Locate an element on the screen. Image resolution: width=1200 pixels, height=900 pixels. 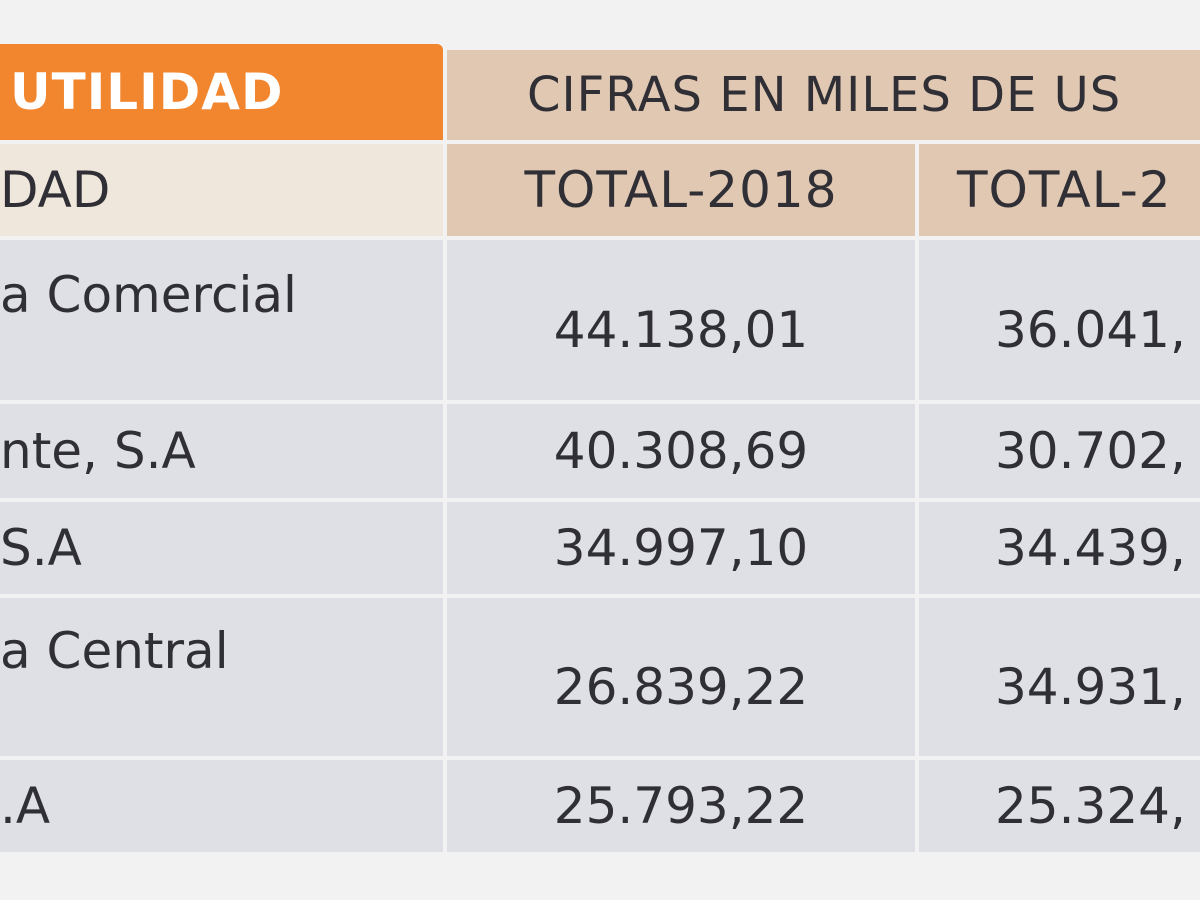
column-header-2019: TOTAL-2 is located at coordinates (1059, 190).